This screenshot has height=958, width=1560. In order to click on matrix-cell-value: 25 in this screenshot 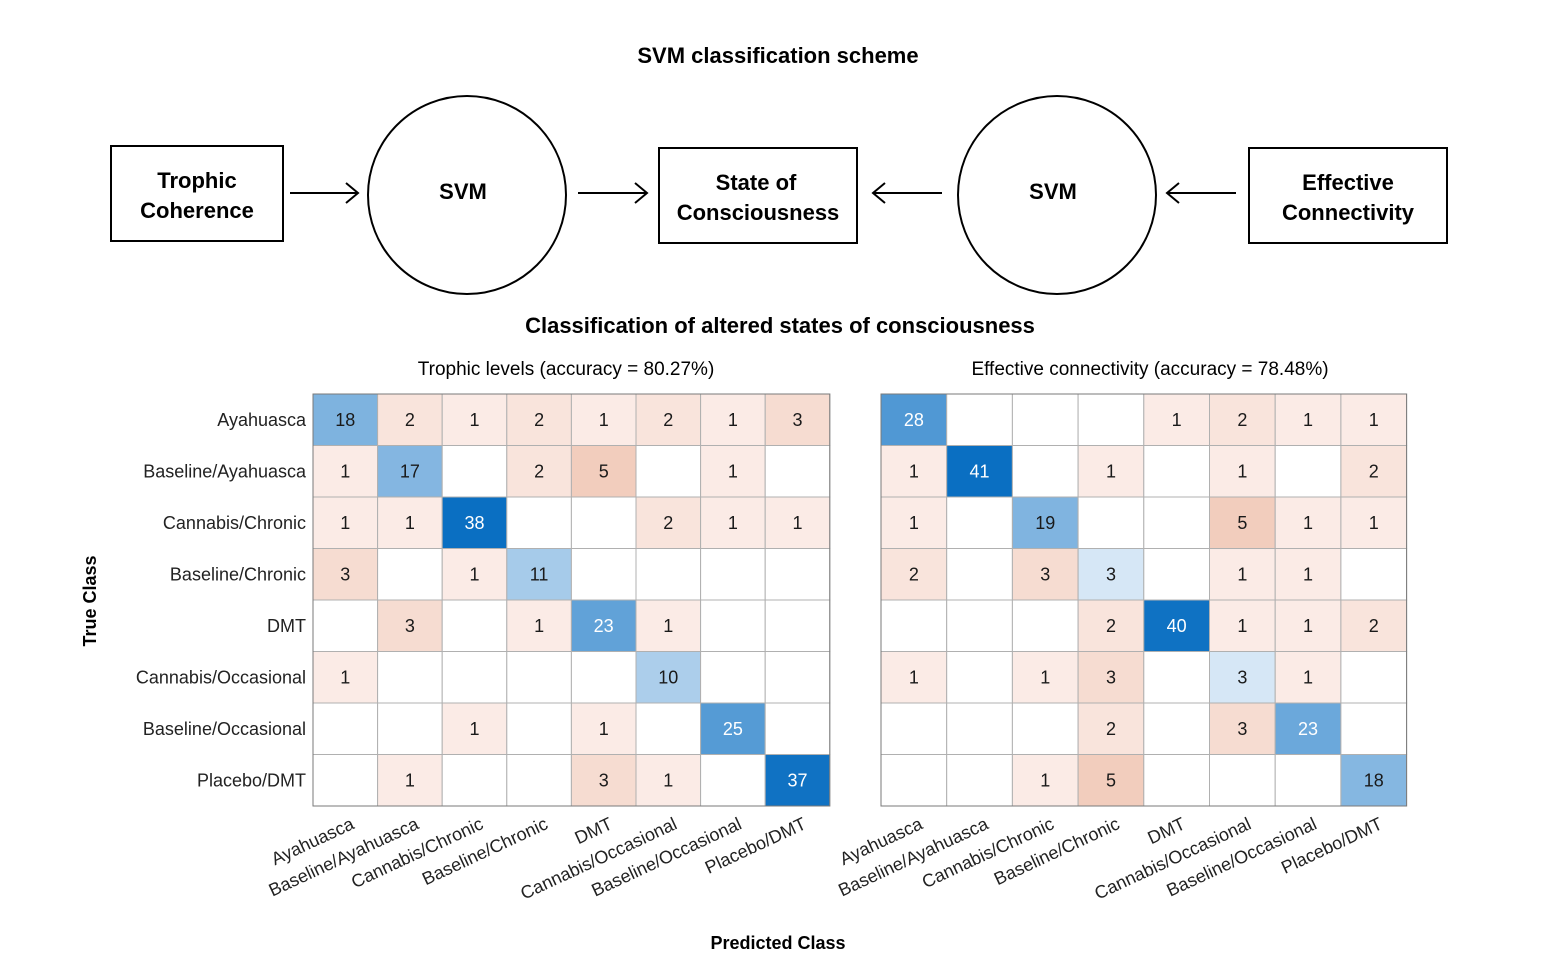, I will do `click(733, 729)`.